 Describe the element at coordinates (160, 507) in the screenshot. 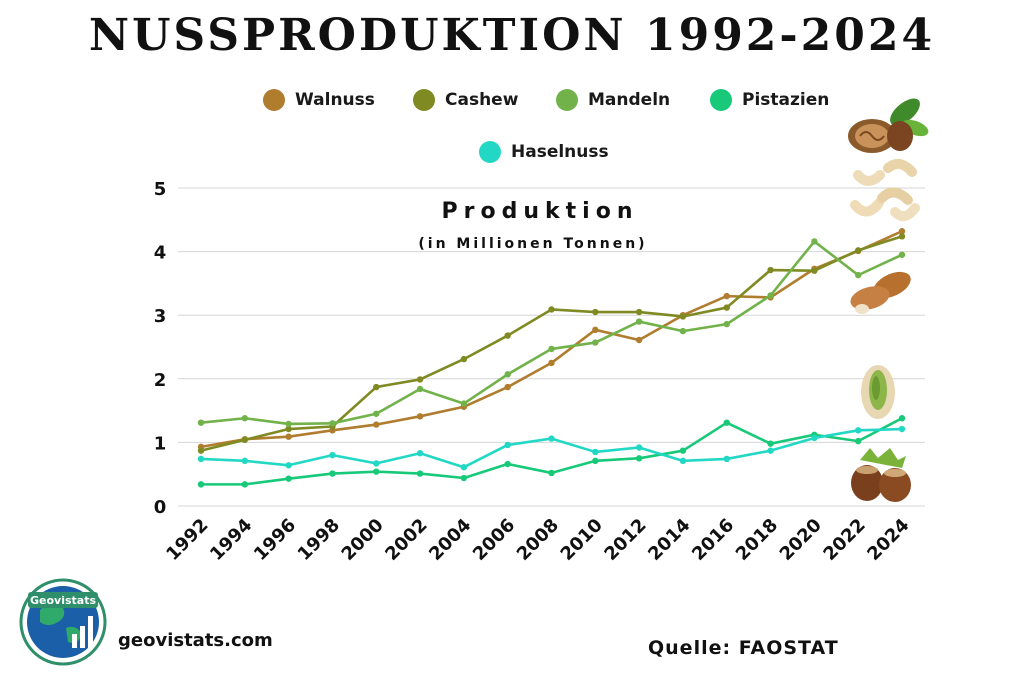

I see `y-tick-label: 0` at that location.